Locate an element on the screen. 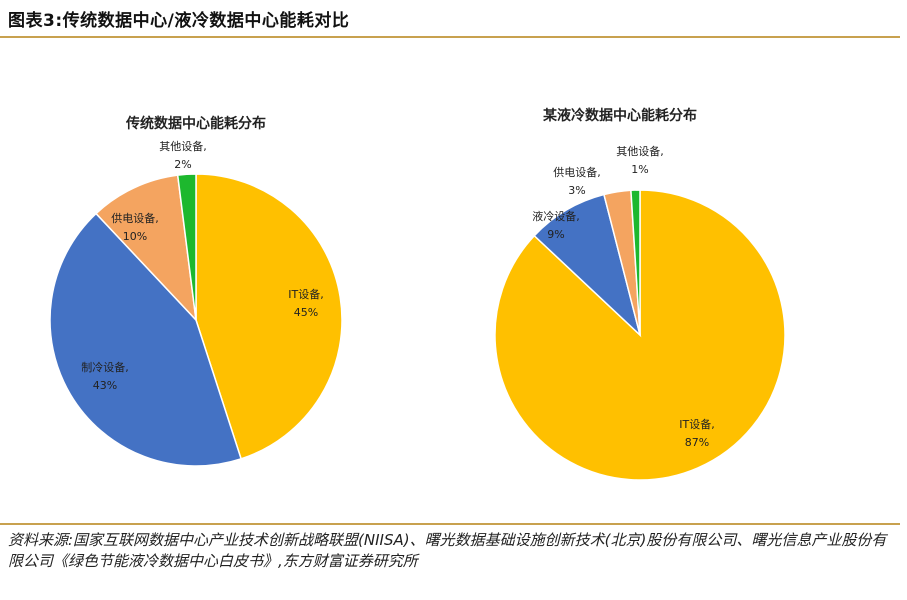 The width and height of the screenshot is (907, 600). chart2-slice-pct-1: 9% is located at coordinates (555, 234).